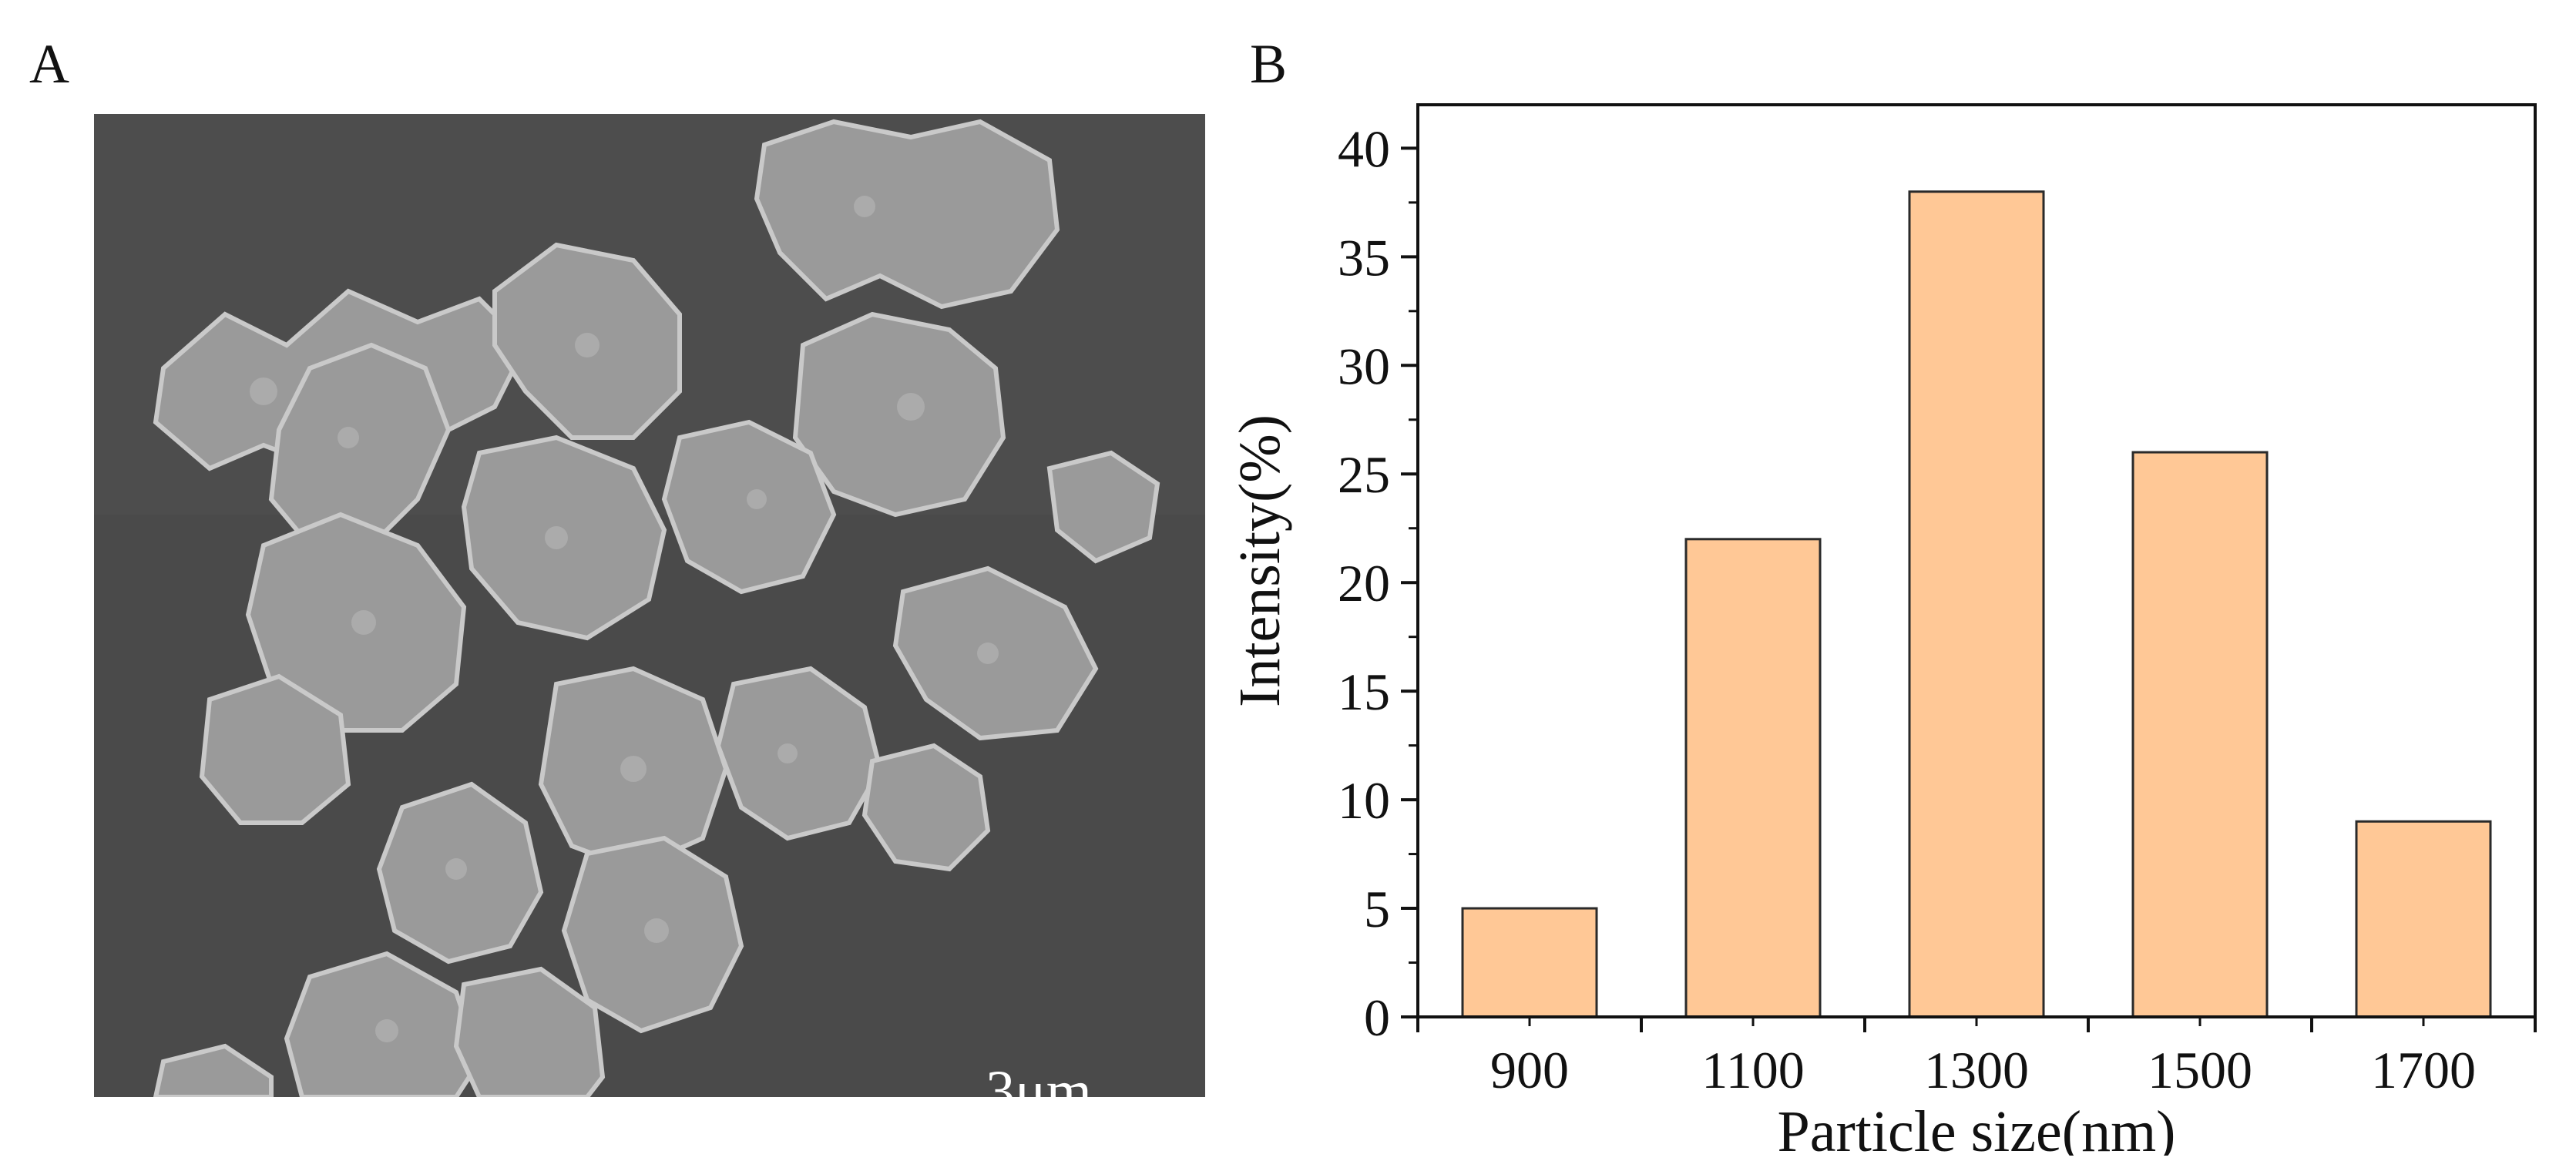  Describe the element at coordinates (1039, 1078) in the screenshot. I see `scale-bar-label: 3μm` at that location.